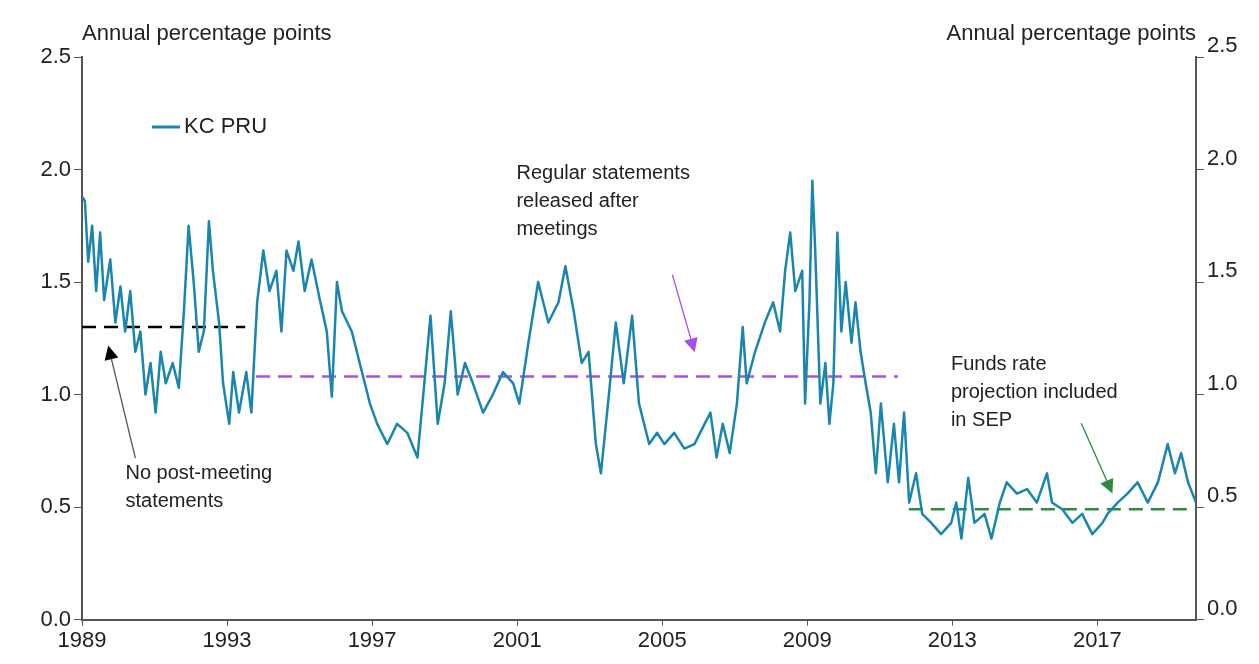 The image size is (1259, 664). I want to click on x-tick-label: 1997, so click(372, 639).